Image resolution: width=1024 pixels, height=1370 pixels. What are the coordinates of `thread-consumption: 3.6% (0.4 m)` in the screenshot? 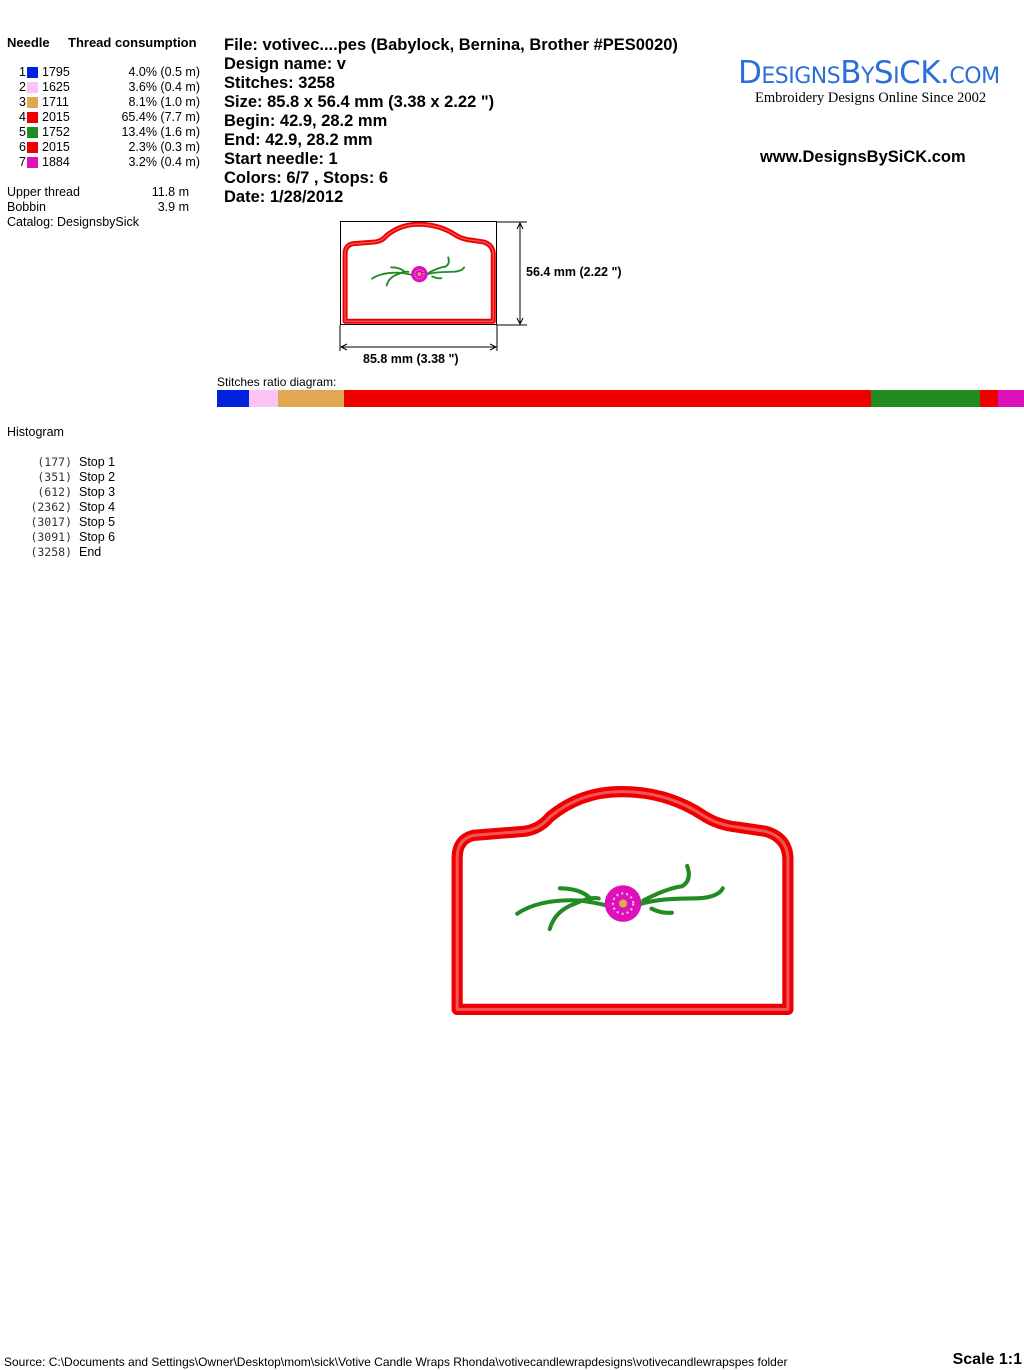 It's located at (164, 87).